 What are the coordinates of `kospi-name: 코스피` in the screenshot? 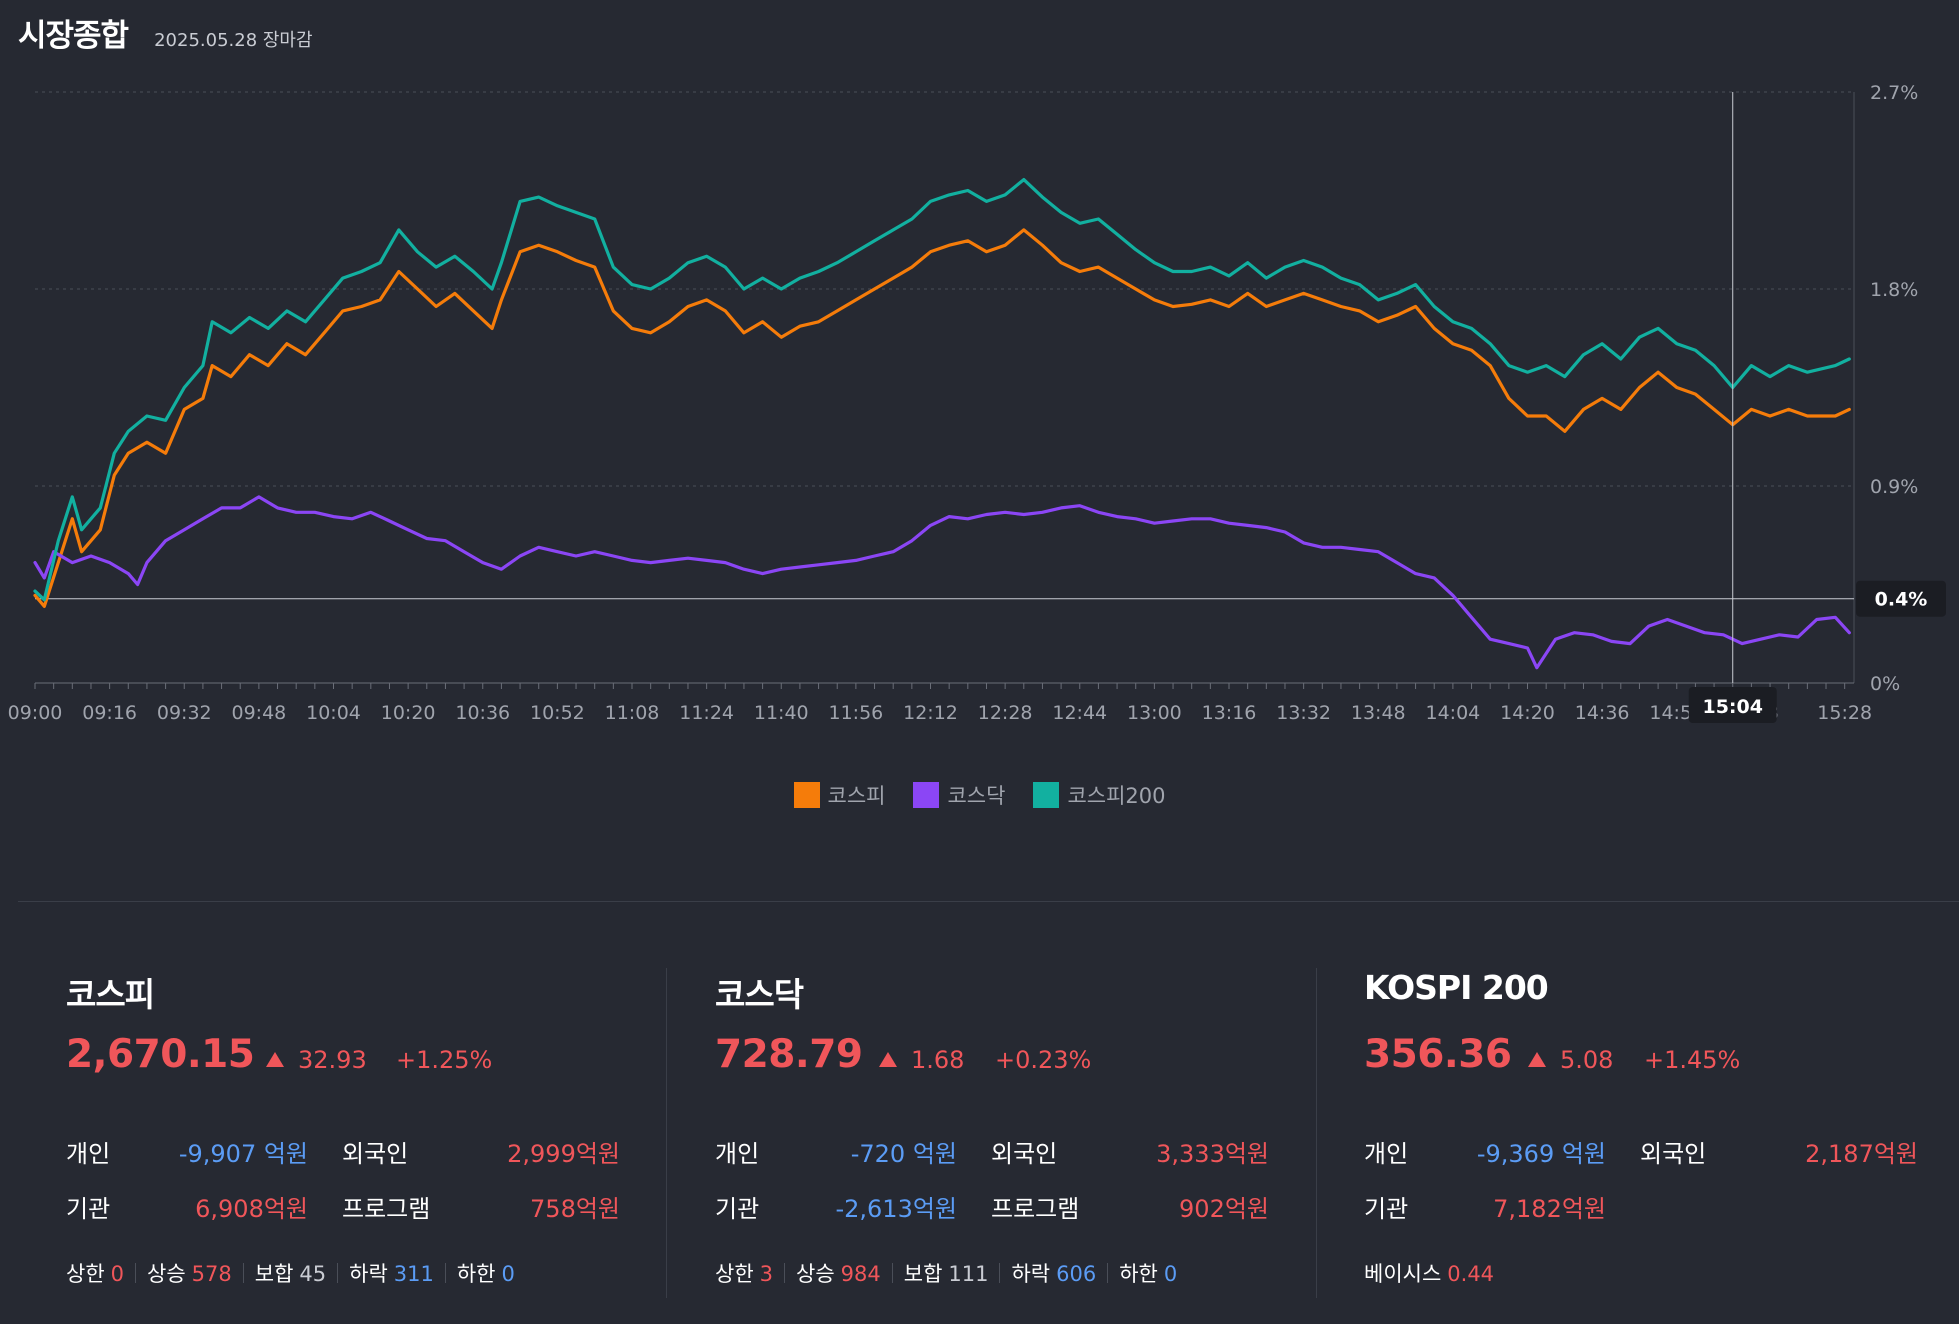 It's located at (110, 994).